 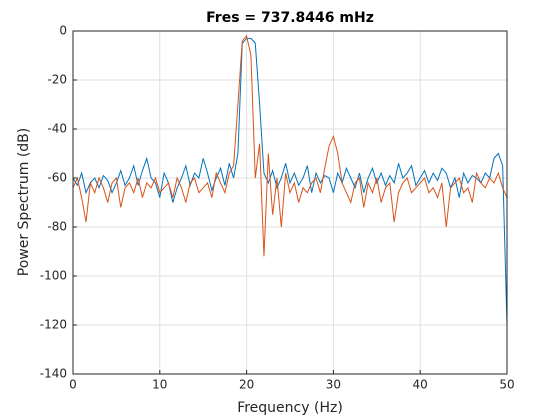 I want to click on y-tick-label: -60, so click(x=57, y=178).